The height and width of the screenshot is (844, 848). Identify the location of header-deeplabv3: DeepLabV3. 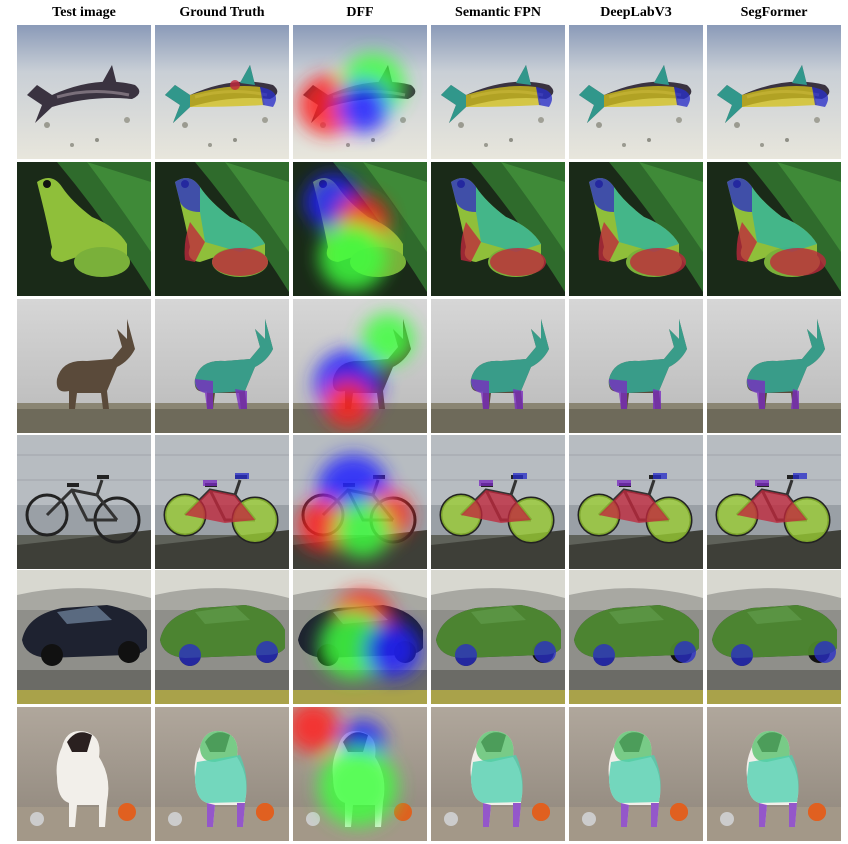
(636, 12).